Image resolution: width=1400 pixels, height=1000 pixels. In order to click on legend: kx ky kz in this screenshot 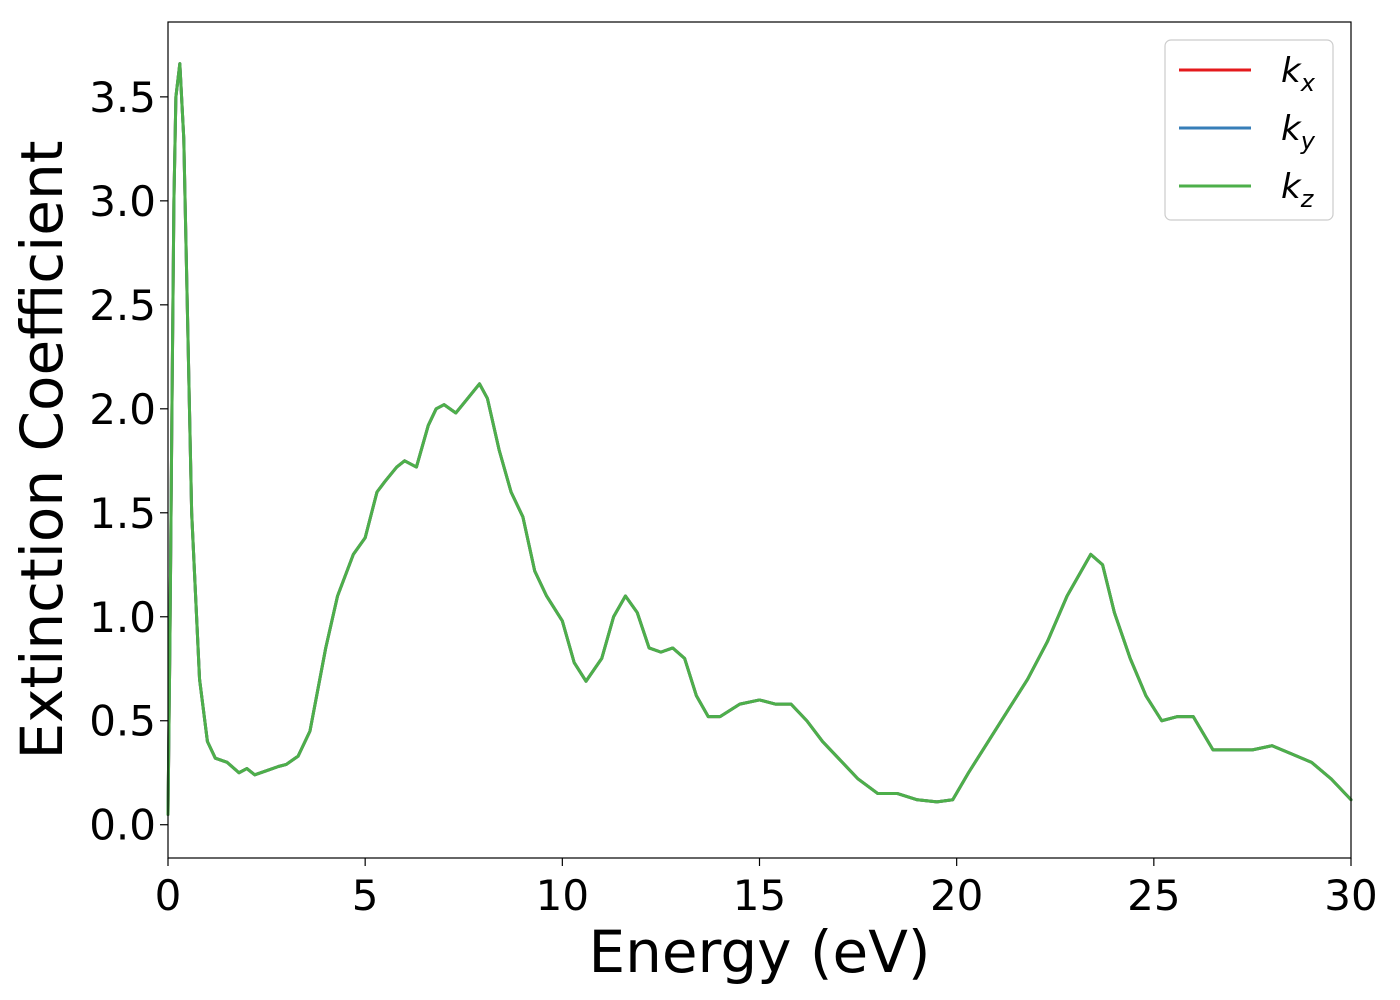, I will do `click(1249, 130)`.